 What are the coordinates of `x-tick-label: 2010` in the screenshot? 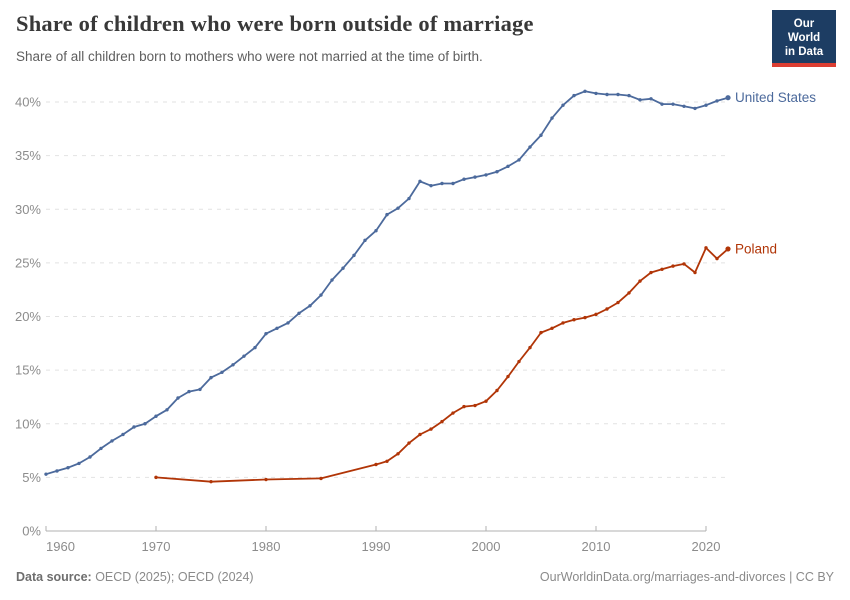 It's located at (596, 546).